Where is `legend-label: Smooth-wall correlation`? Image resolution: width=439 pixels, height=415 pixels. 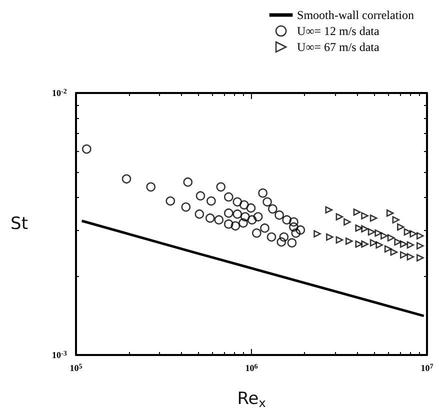
legend-label: Smooth-wall correlation is located at coordinates (355, 15).